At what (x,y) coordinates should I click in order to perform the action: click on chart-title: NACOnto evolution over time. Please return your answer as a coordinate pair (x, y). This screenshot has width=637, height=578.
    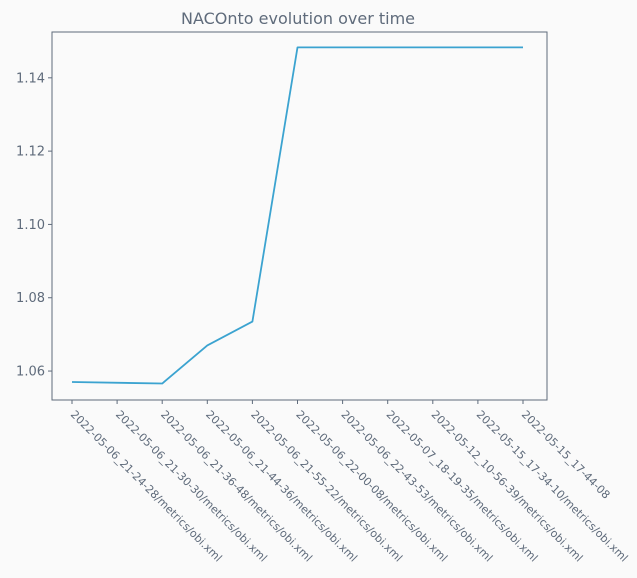
    Looking at the image, I should click on (298, 18).